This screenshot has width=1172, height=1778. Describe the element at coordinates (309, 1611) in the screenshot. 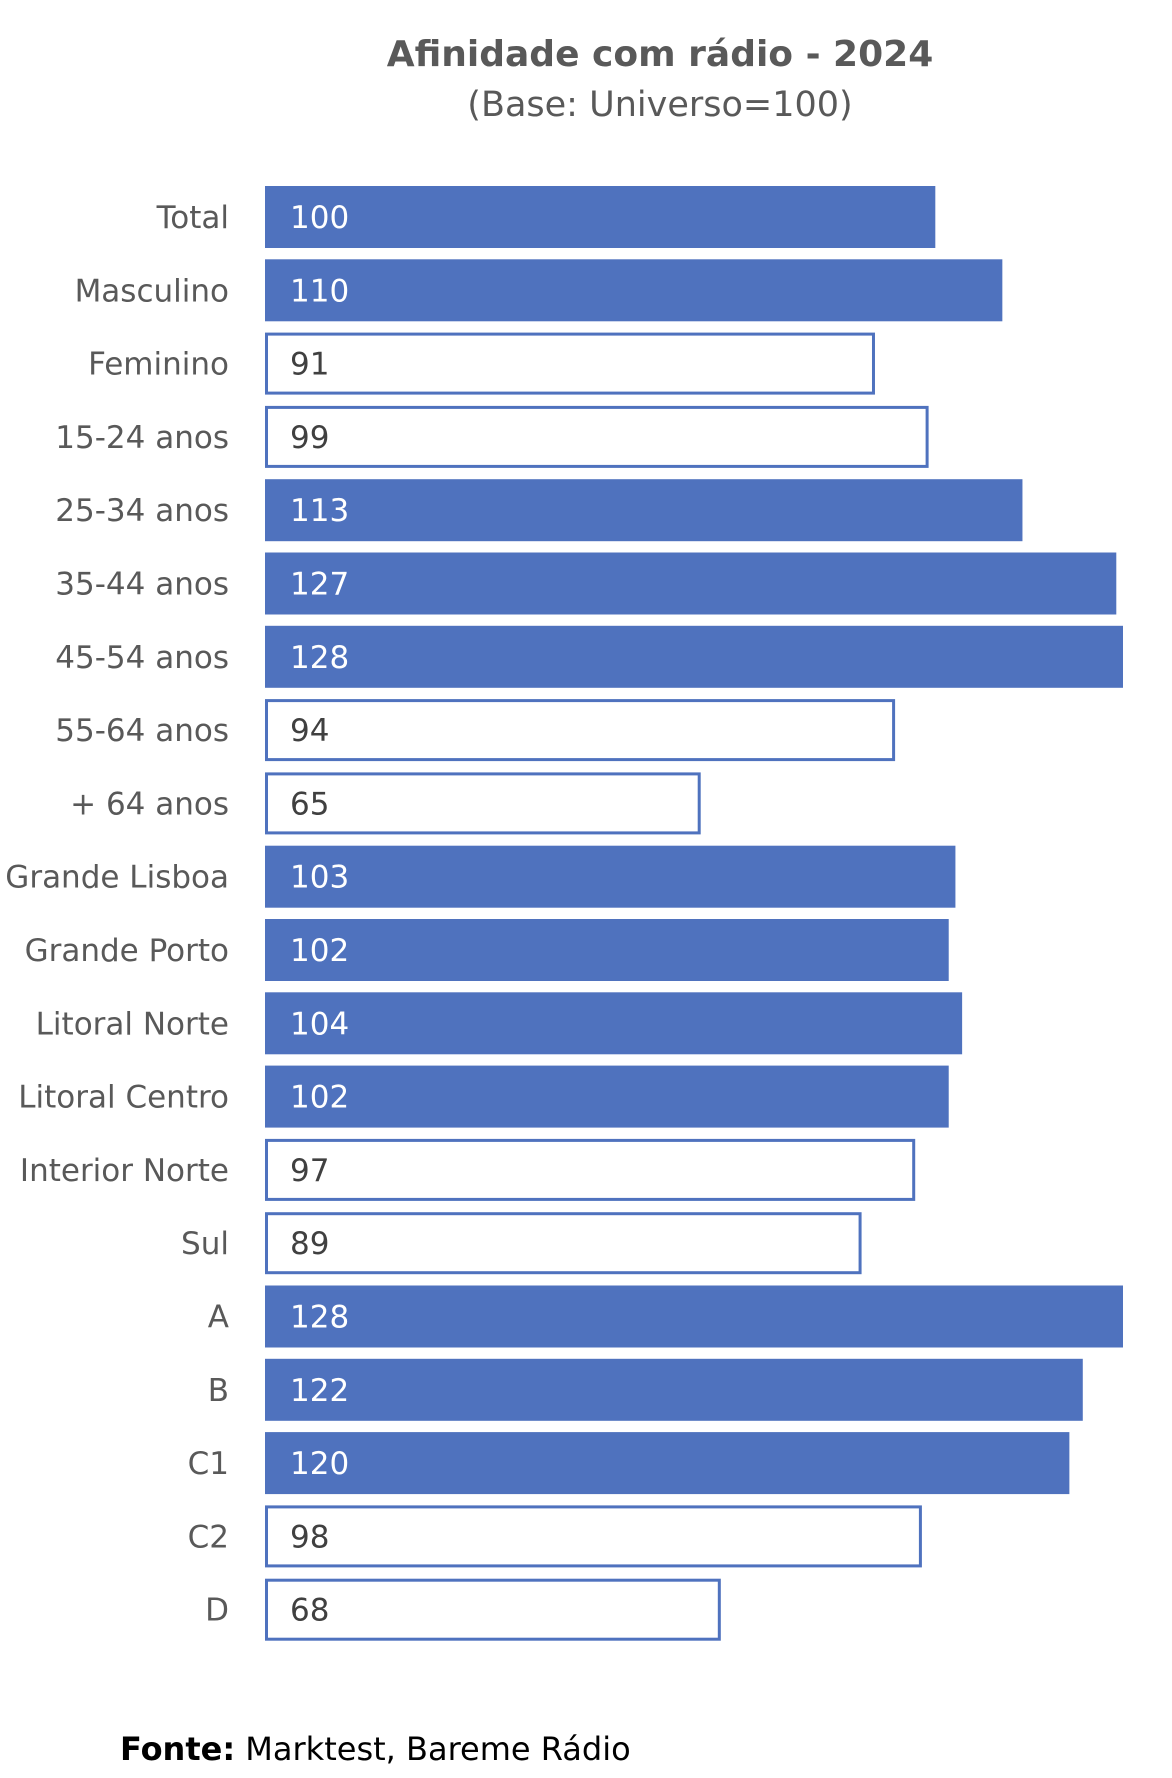

I see `data-label: 68` at that location.